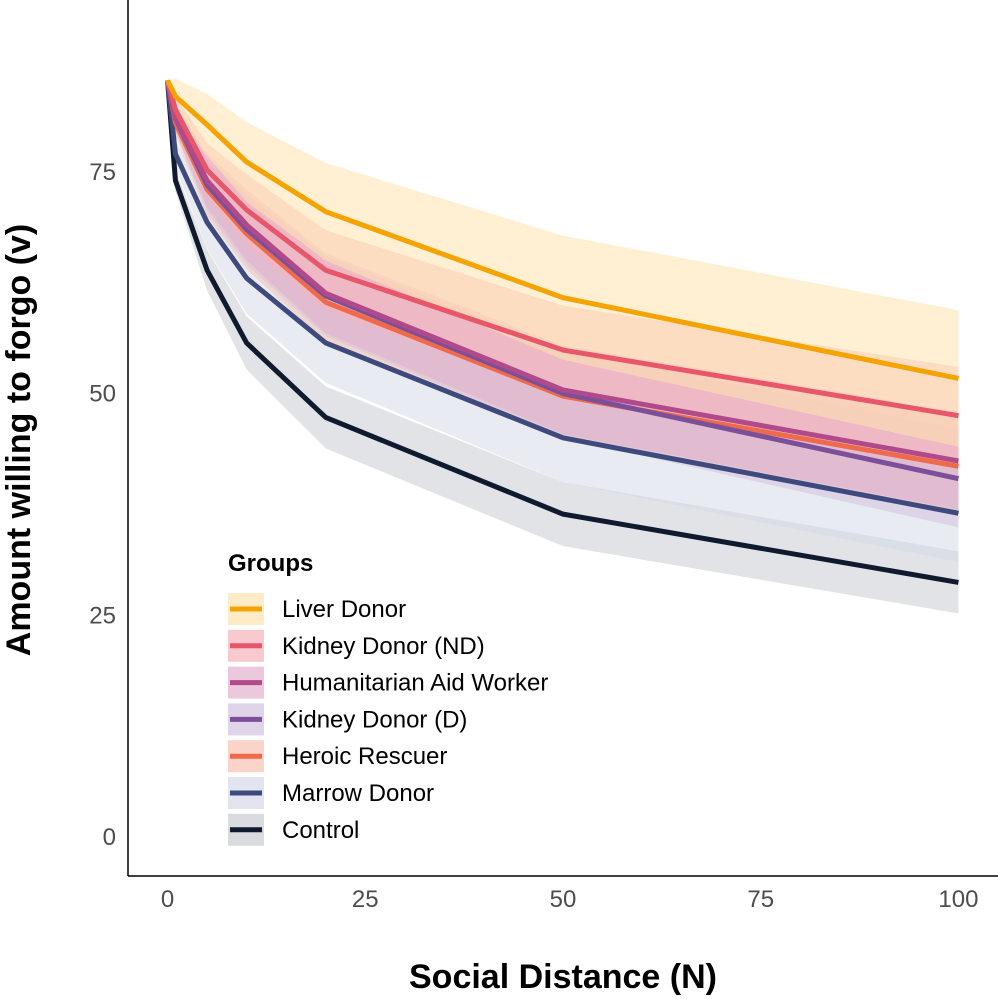 The width and height of the screenshot is (998, 999). I want to click on legend-label: Kidney Donor (ND), so click(383, 646).